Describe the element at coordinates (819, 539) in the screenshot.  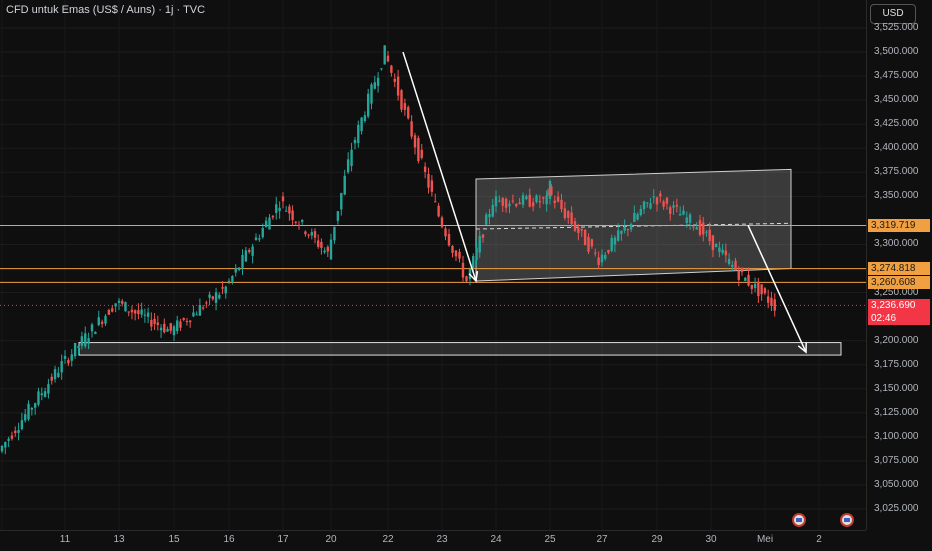
I see `time-label: 2` at that location.